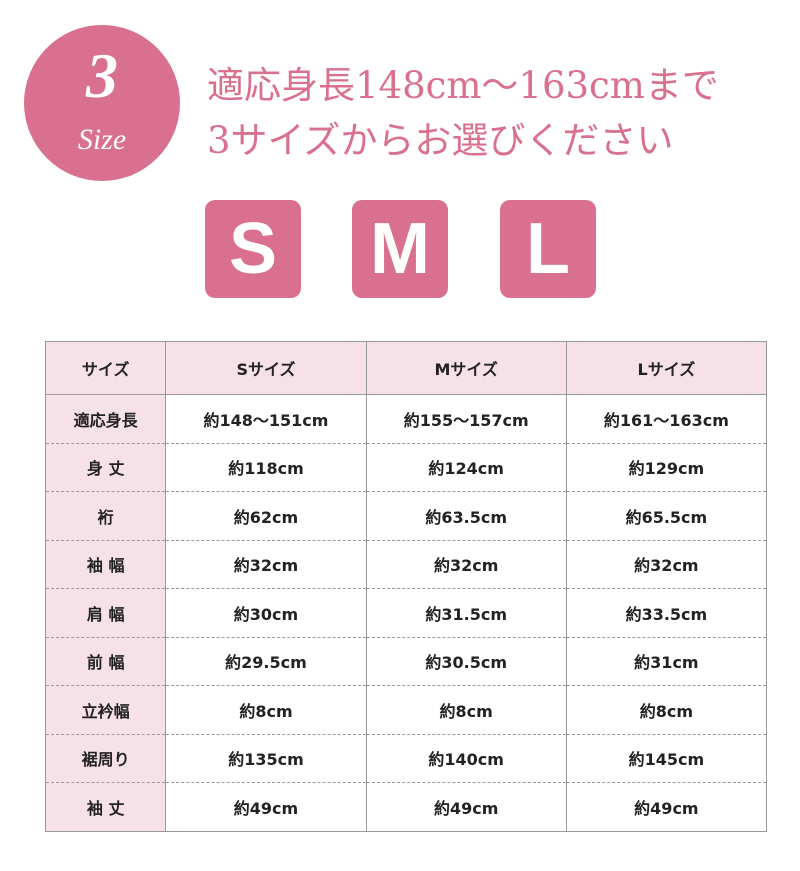  I want to click on row-label: 袖 丈, so click(105, 807).